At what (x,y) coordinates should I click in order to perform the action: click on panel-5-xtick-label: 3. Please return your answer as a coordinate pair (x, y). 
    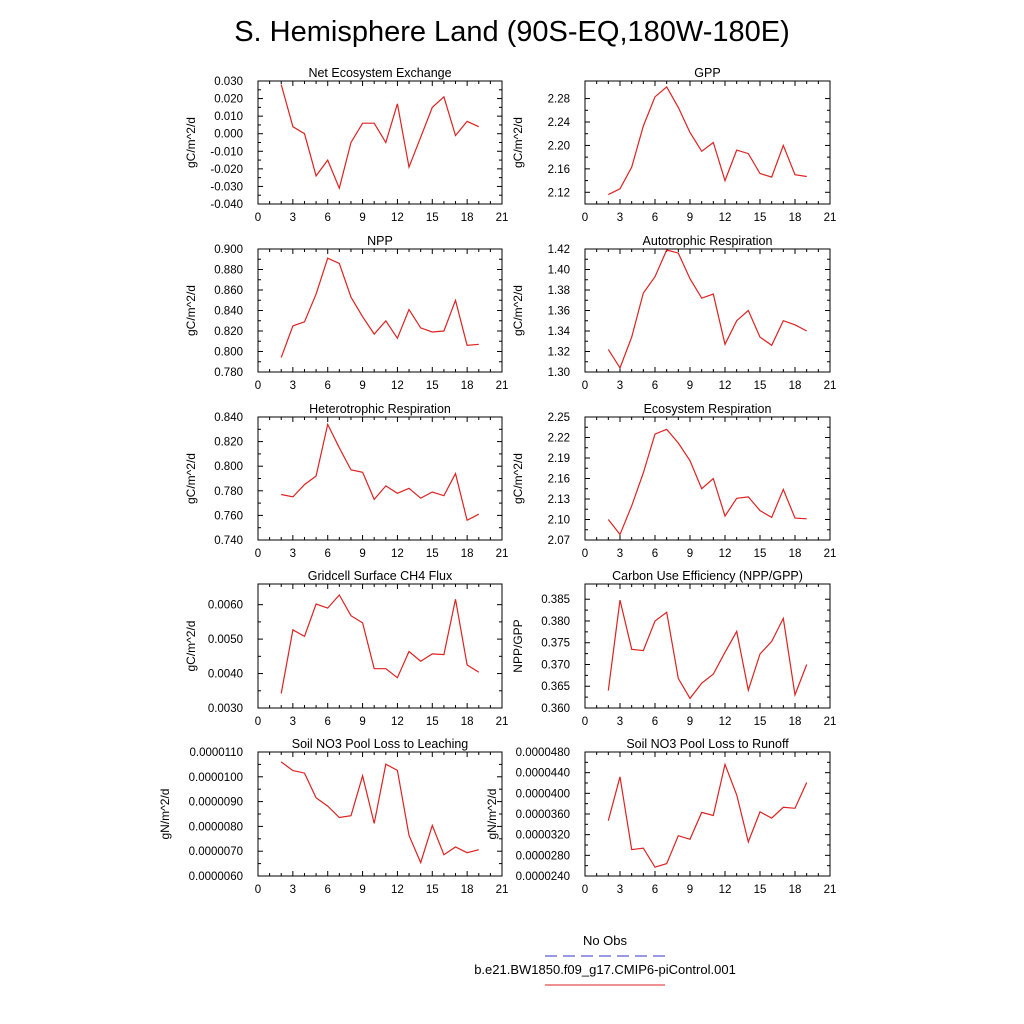
    Looking at the image, I should click on (293, 554).